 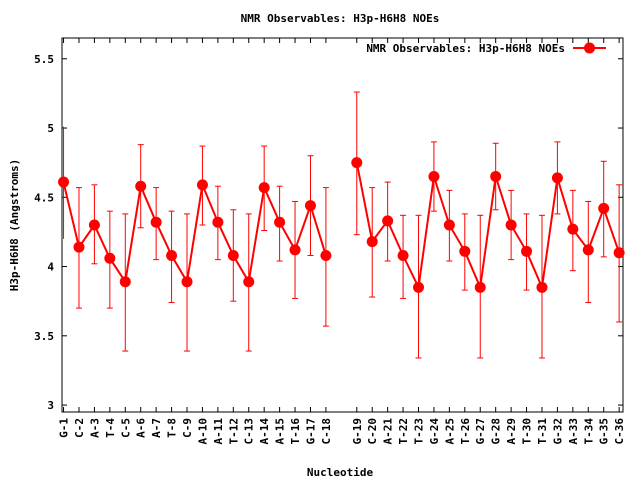 I want to click on legend-marker-sample, so click(x=589, y=48).